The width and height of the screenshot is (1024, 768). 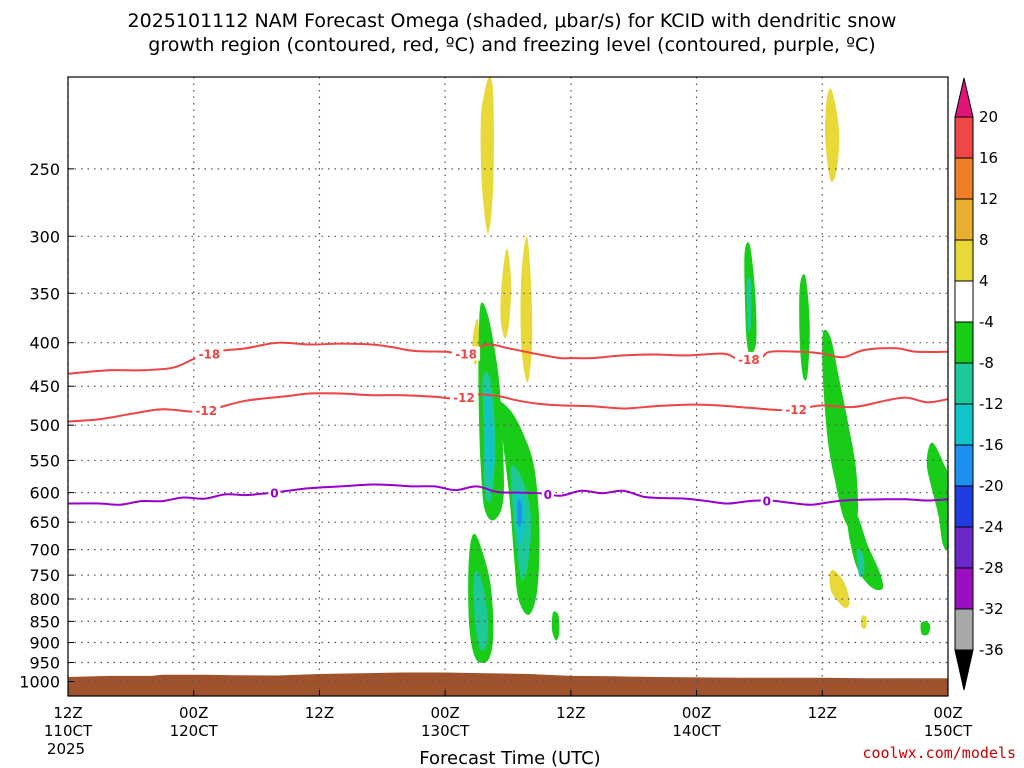 What do you see at coordinates (44, 575) in the screenshot?
I see `y-tick-label: 750` at bounding box center [44, 575].